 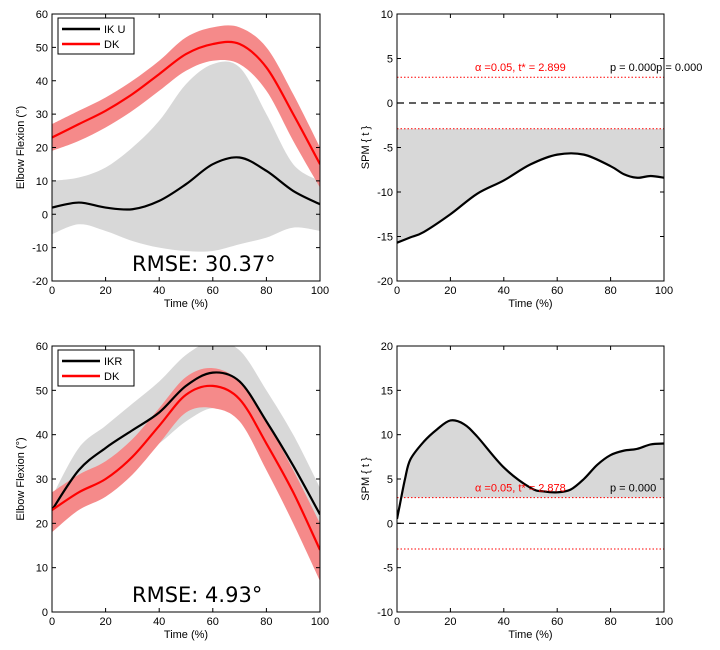 I want to click on threshold-label: α =0.05, t* = 2.899, so click(x=520, y=68).